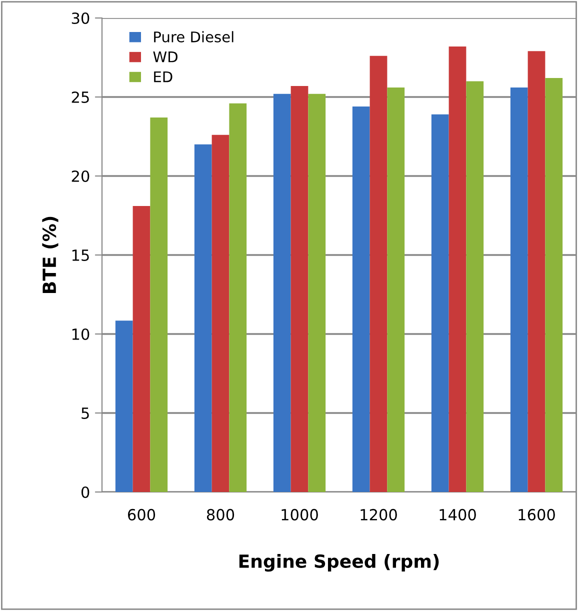  What do you see at coordinates (81, 176) in the screenshot?
I see `y-tick-label: 20` at bounding box center [81, 176].